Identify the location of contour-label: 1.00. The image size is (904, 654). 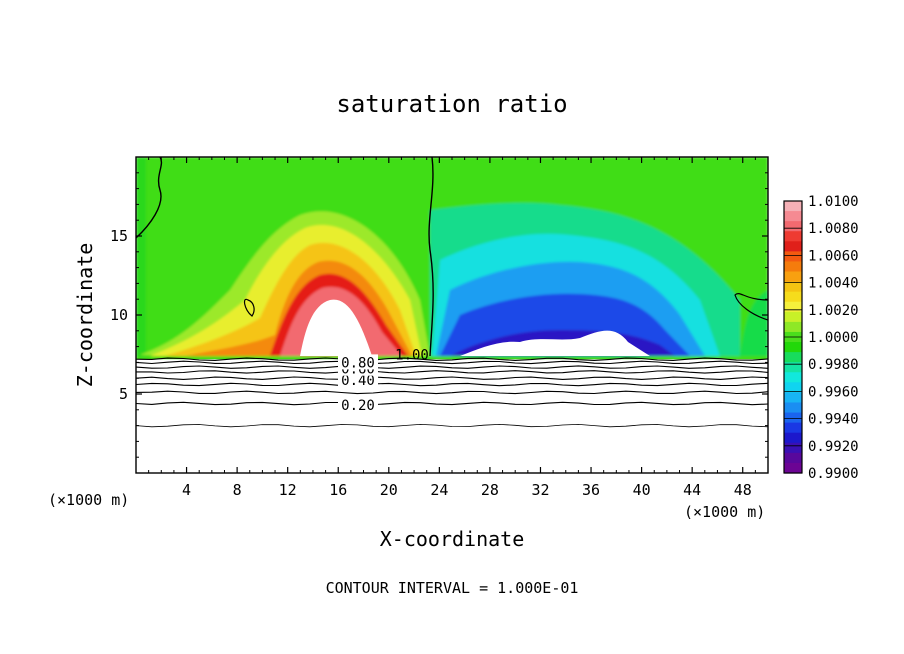
(412, 356).